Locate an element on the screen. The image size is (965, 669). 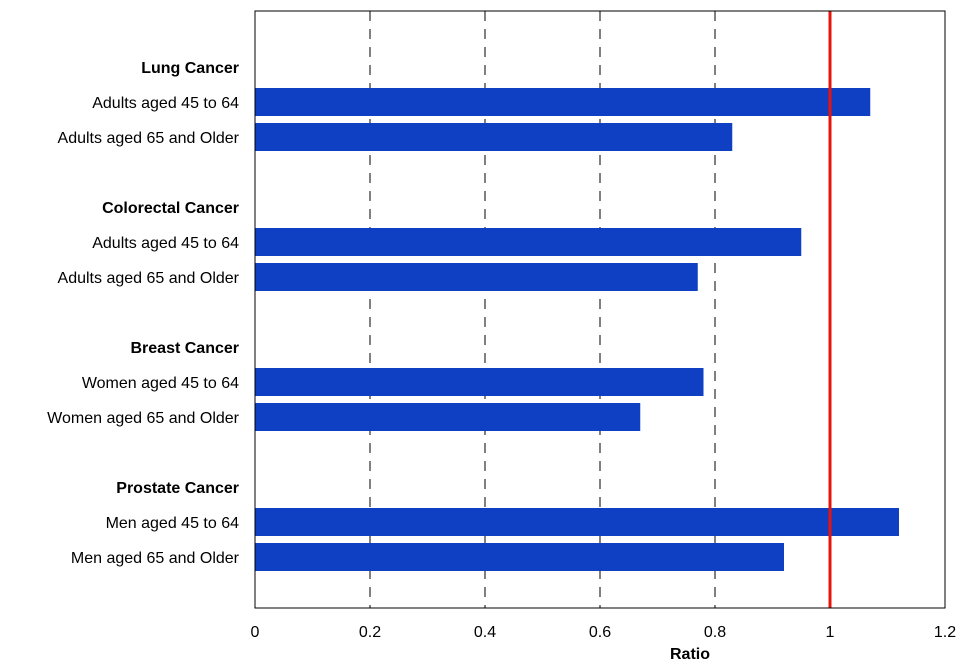
x-tick-label: 0.8 is located at coordinates (715, 632).